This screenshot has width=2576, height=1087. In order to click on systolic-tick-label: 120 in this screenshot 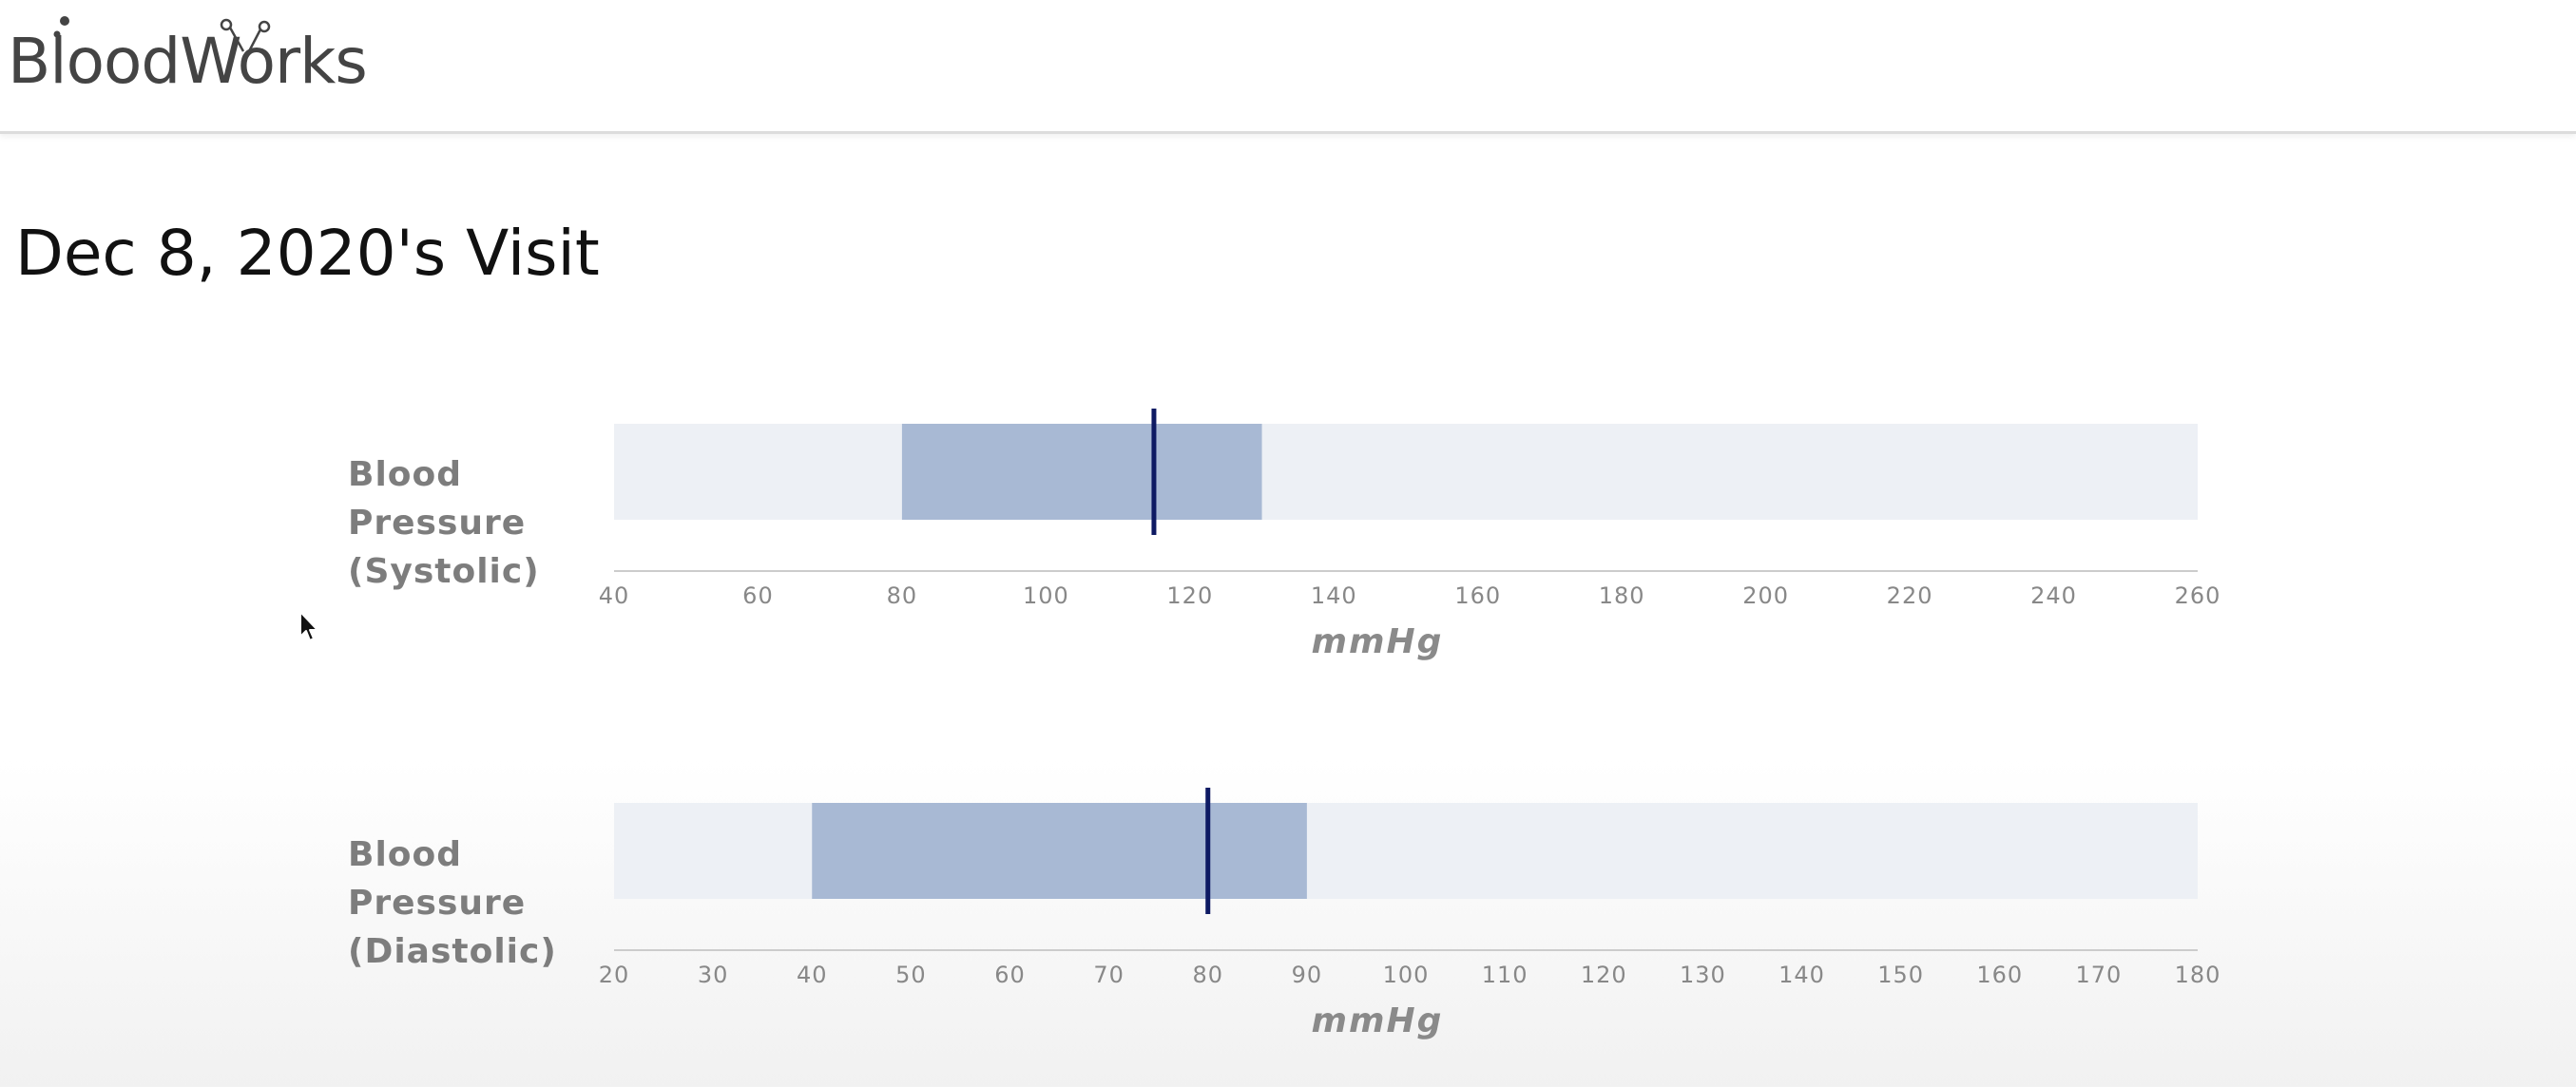, I will do `click(1189, 595)`.